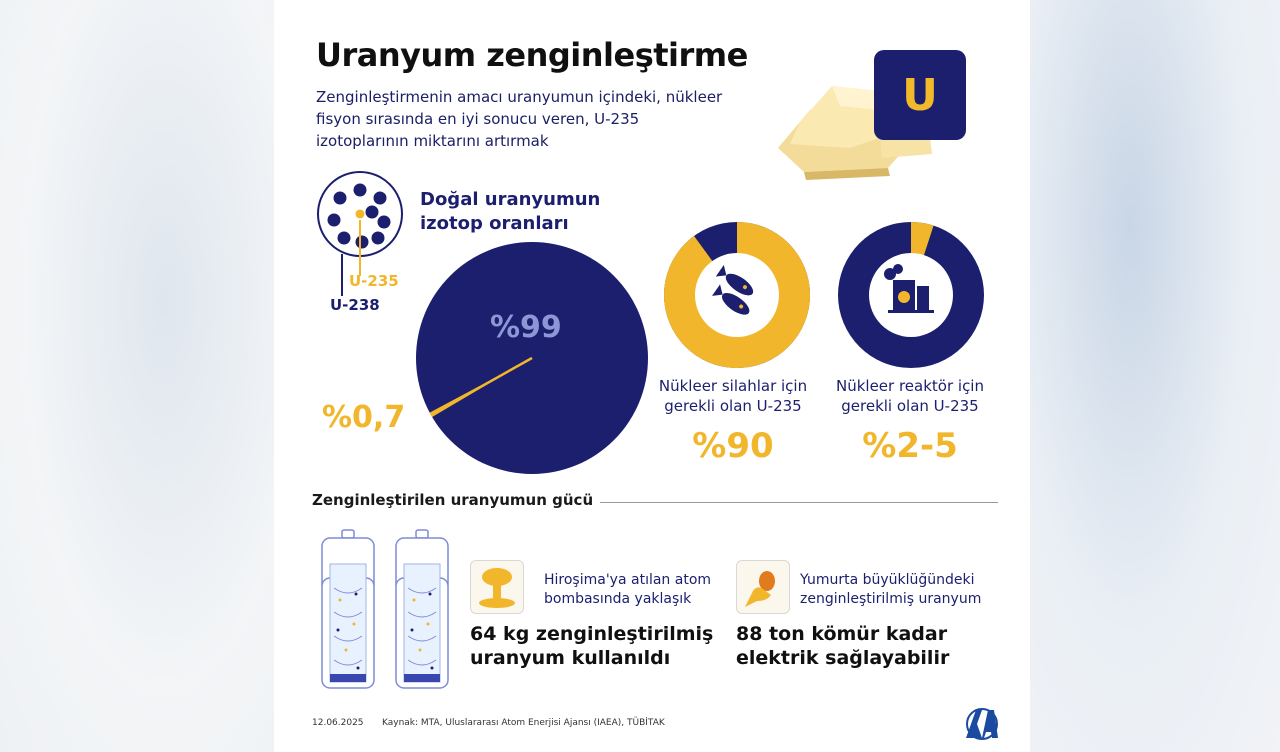  I want to click on isotope-title-line1: Doğal uranyumun, so click(510, 199).